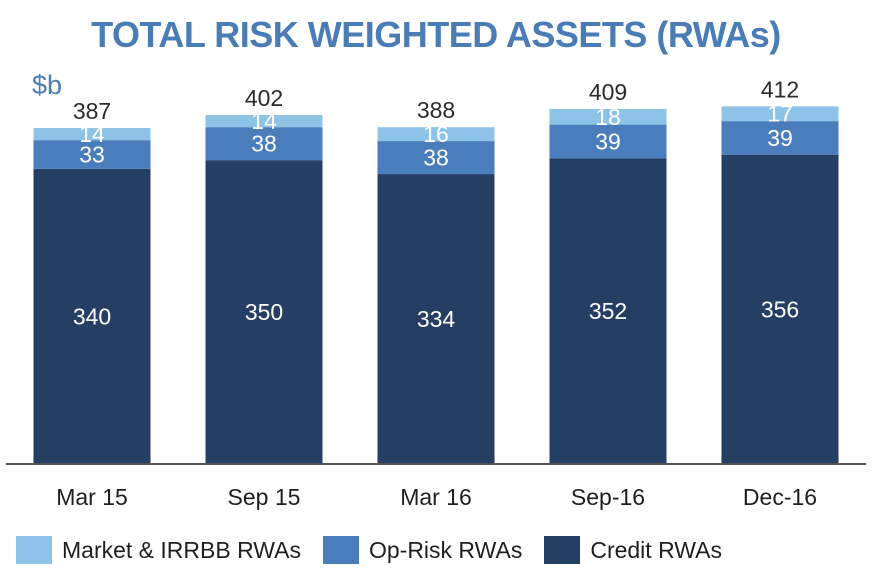  Describe the element at coordinates (780, 497) in the screenshot. I see `x-tick-label: Dec-16` at that location.